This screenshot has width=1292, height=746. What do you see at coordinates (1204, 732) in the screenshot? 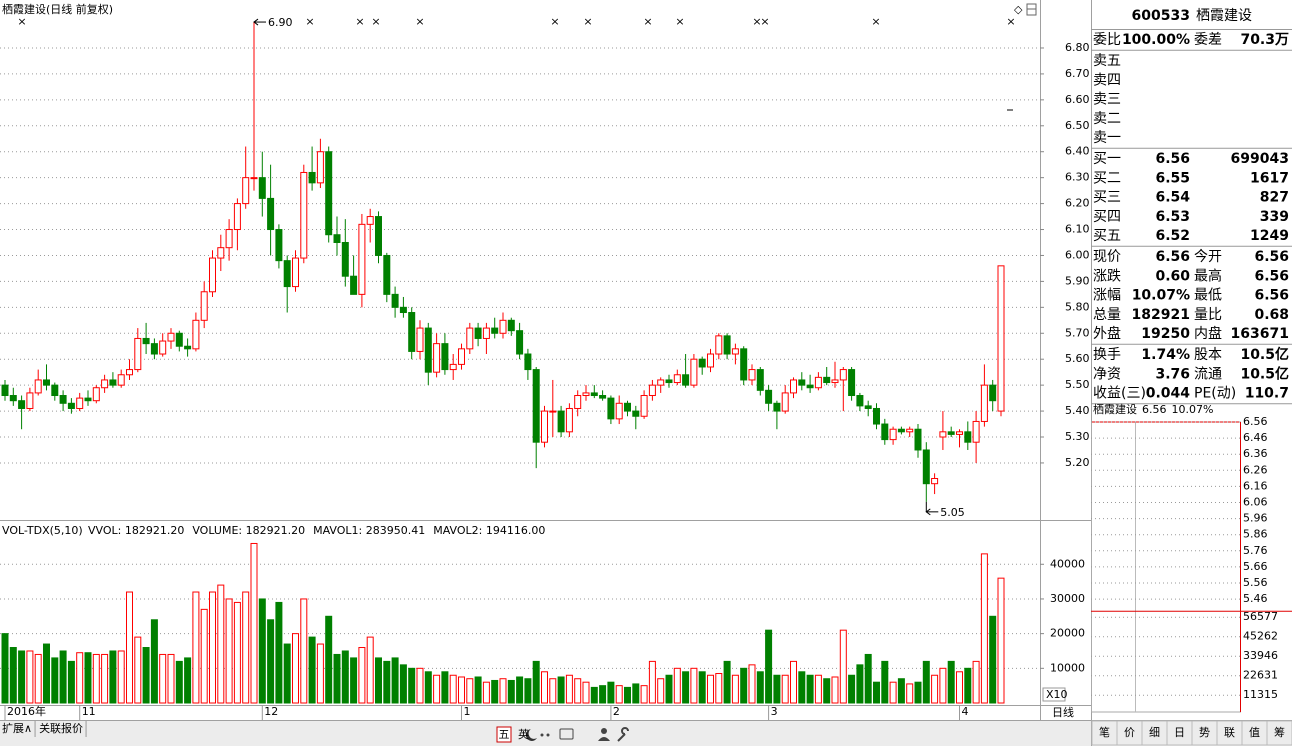
I see `tab-label: 势` at bounding box center [1204, 732].